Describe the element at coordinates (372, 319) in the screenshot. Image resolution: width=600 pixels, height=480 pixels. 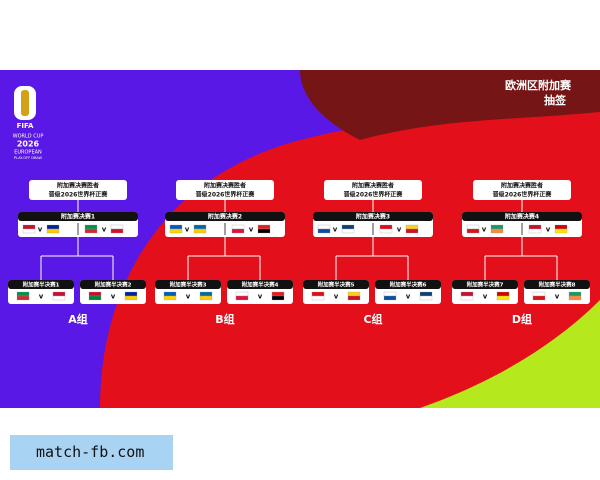
I see `group-label: C组` at that location.